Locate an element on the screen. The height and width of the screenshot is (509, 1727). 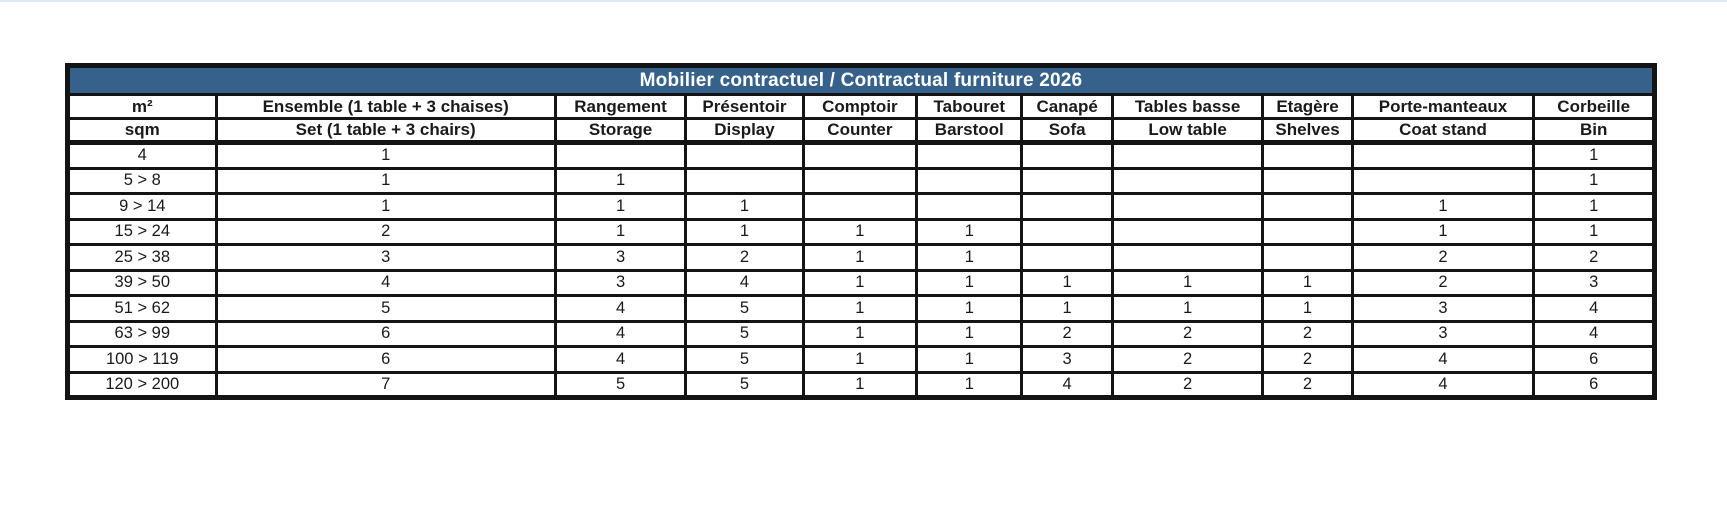
column-header-fr-shelves: Etagère is located at coordinates (1307, 106).